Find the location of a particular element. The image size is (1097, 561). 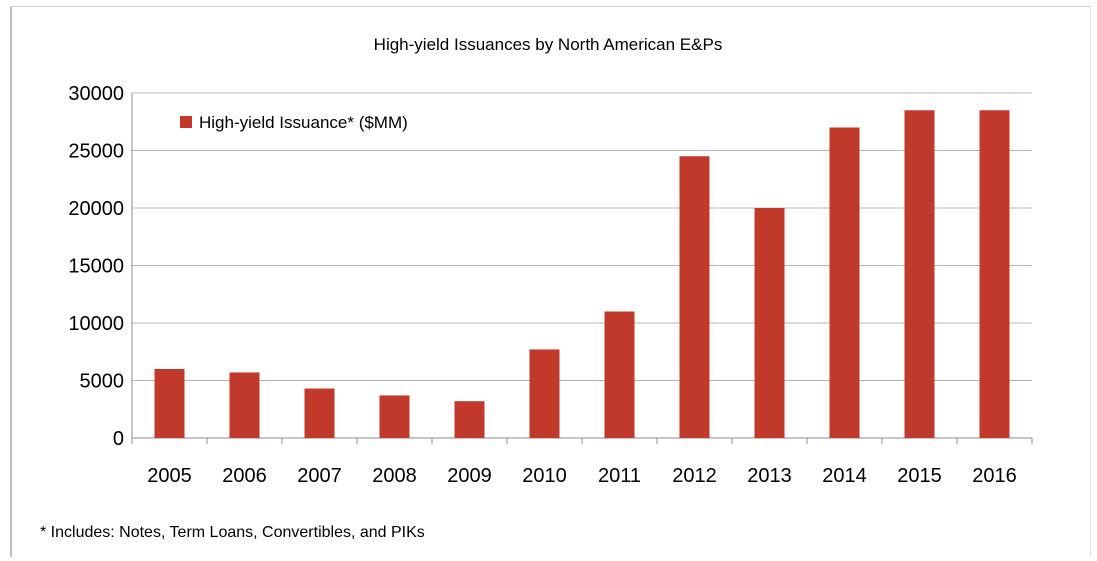

x-tick-label: 2009 is located at coordinates (469, 476).